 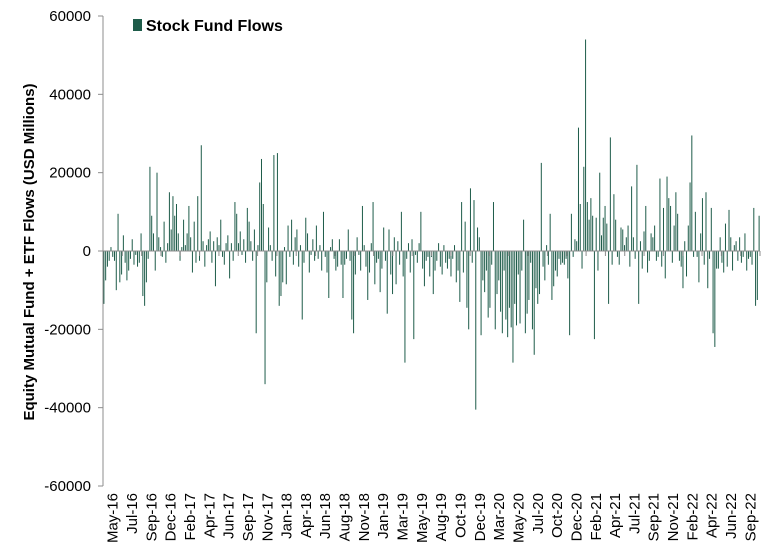 I want to click on x-tick-label: Jun-17, so click(x=229, y=516).